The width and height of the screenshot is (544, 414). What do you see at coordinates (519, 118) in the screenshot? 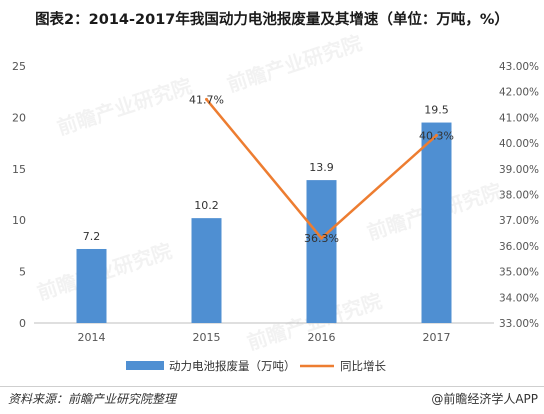
I see `right-tick-label: 41.00%` at bounding box center [519, 118].